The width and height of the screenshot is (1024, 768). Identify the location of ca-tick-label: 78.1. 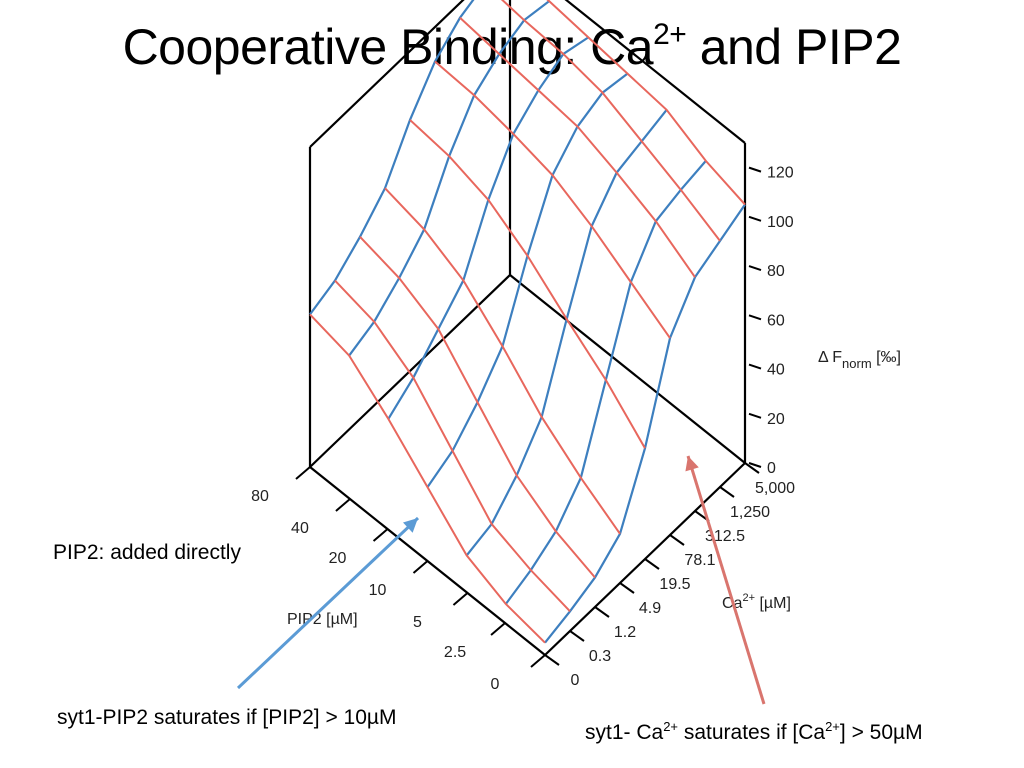
(699, 560).